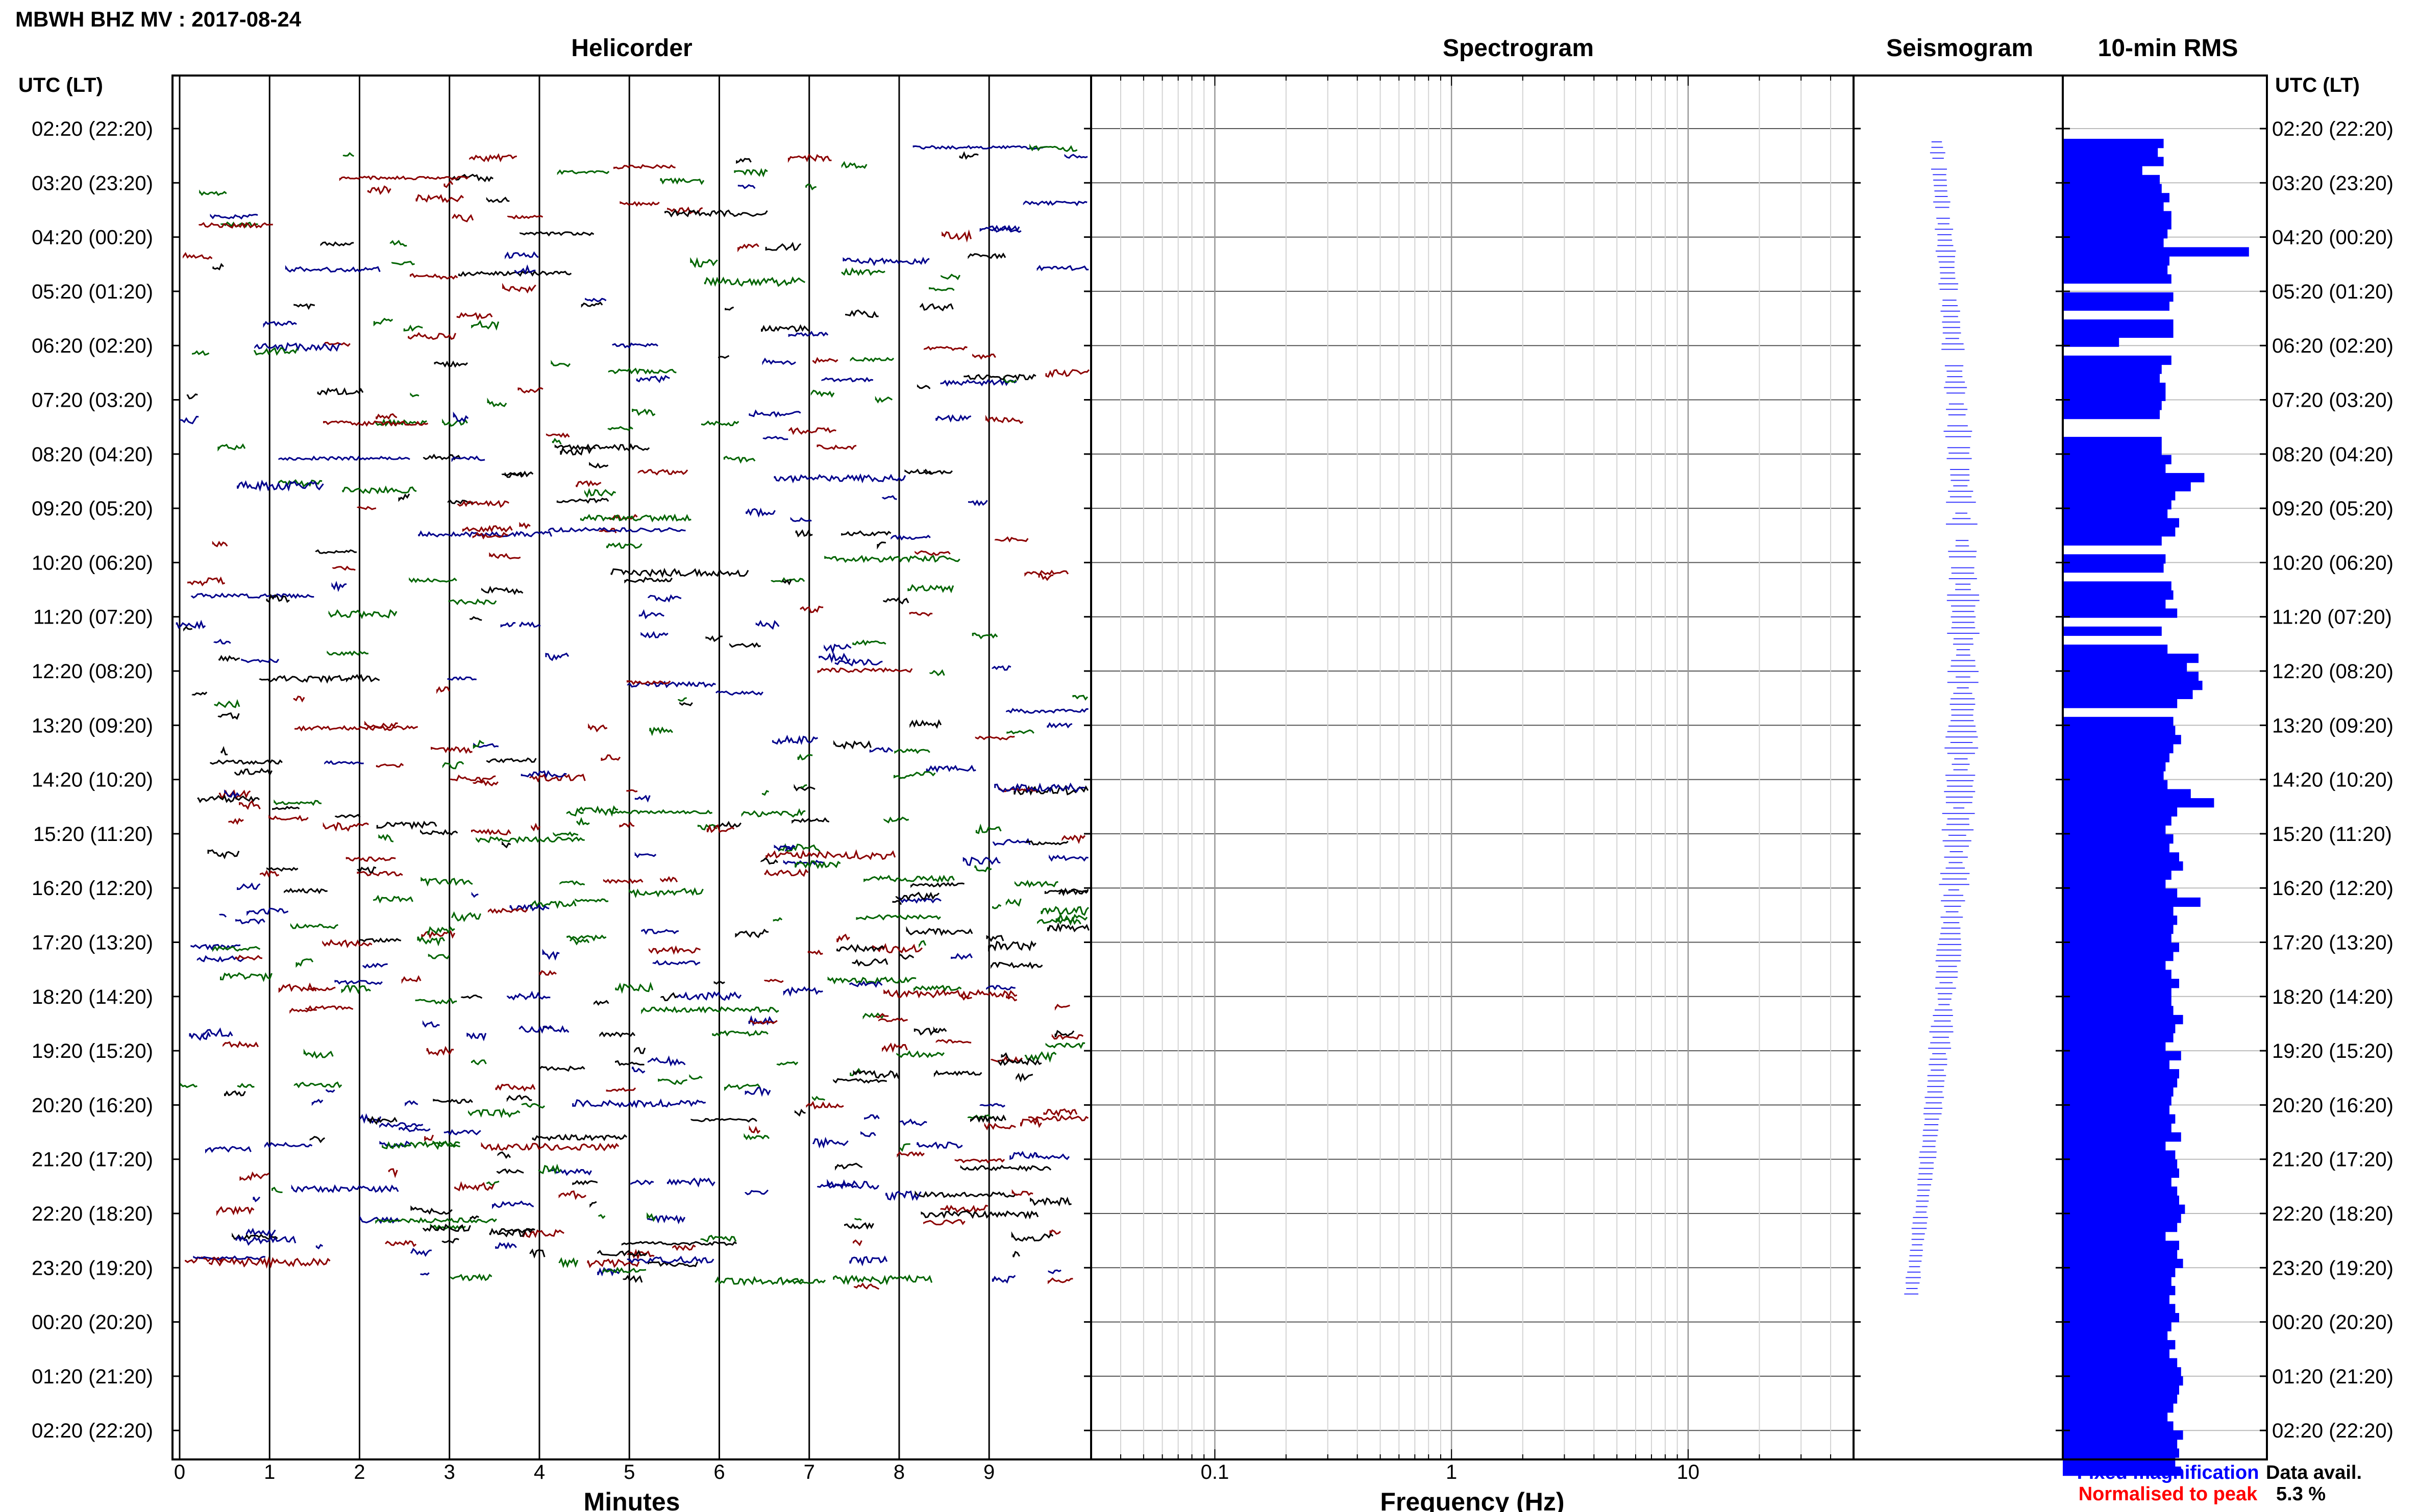 This screenshot has height=1512, width=2419. I want to click on time-label-right: 19:20 (15:20), so click(2332, 1051).